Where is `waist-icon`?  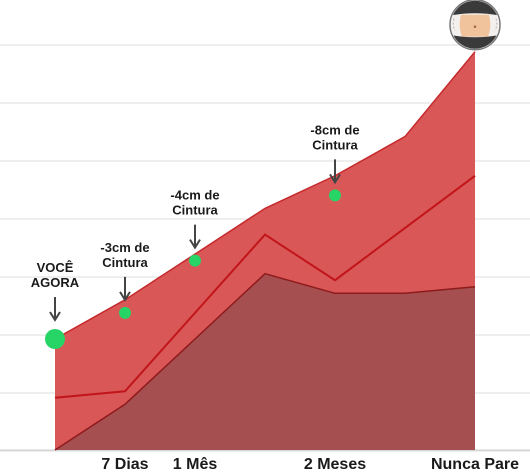
waist-icon is located at coordinates (475, 25).